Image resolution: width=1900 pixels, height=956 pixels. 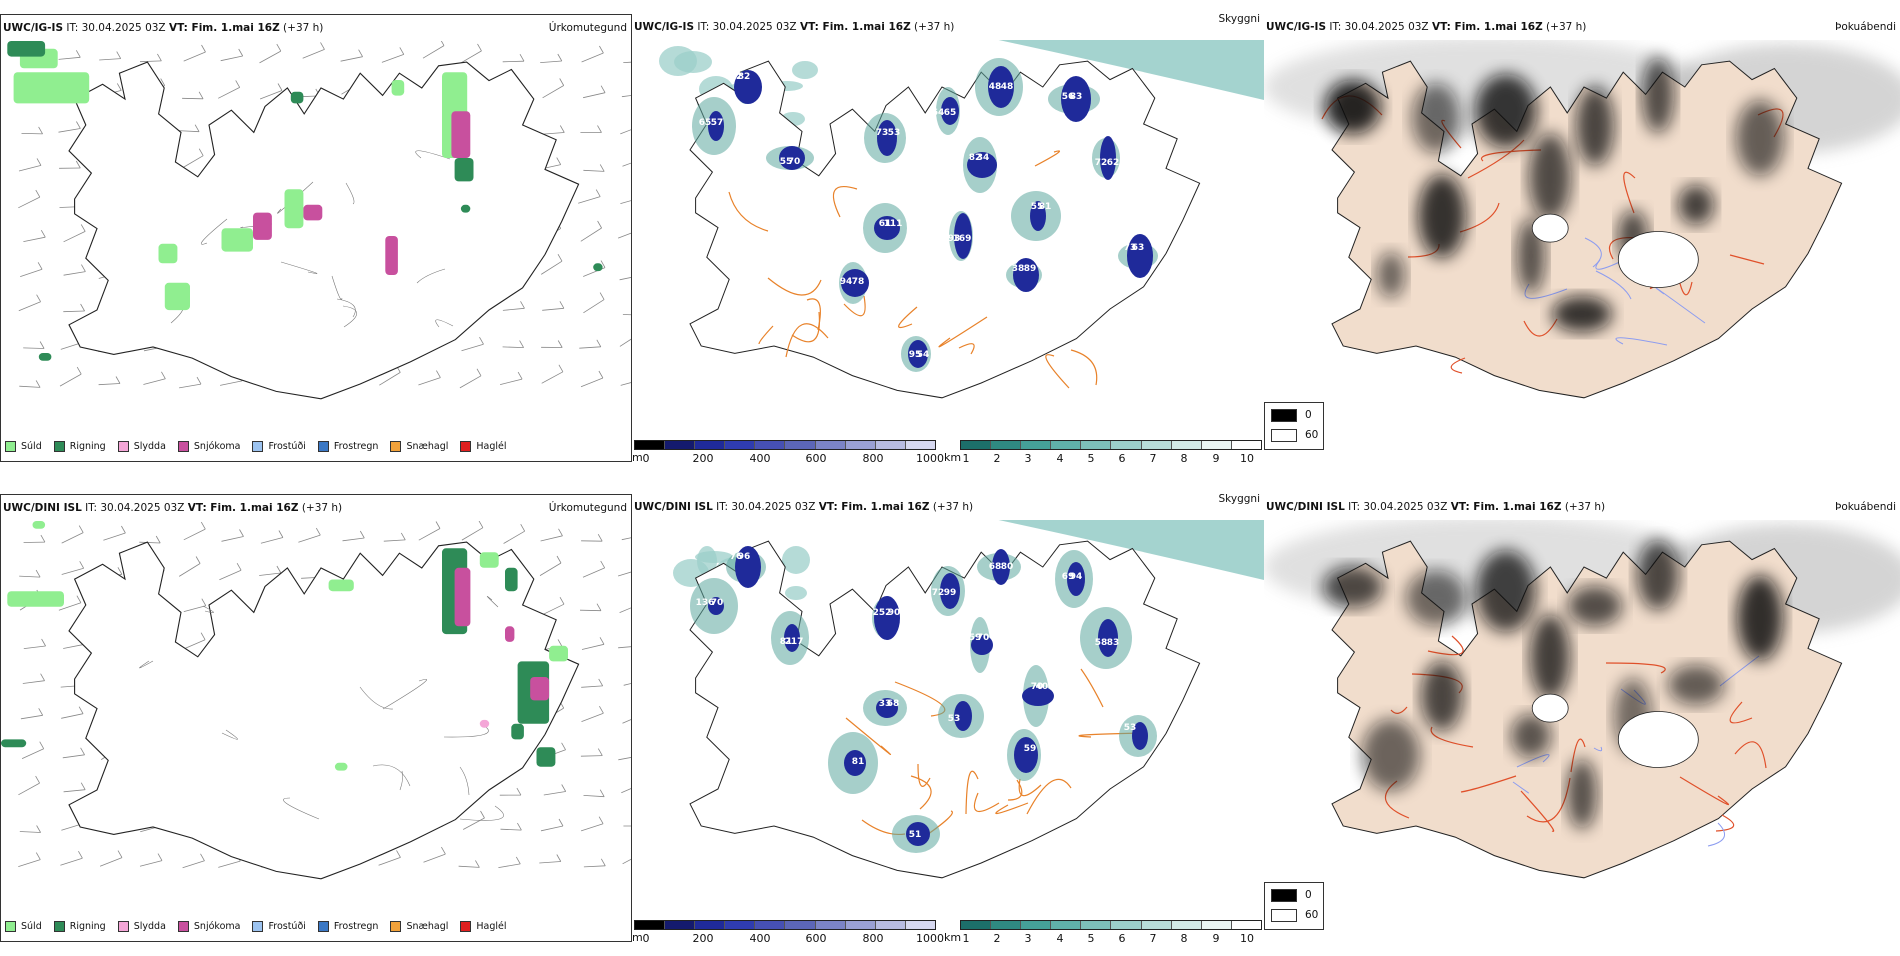 I want to click on lead-time: (+37 h), so click(x=953, y=507).